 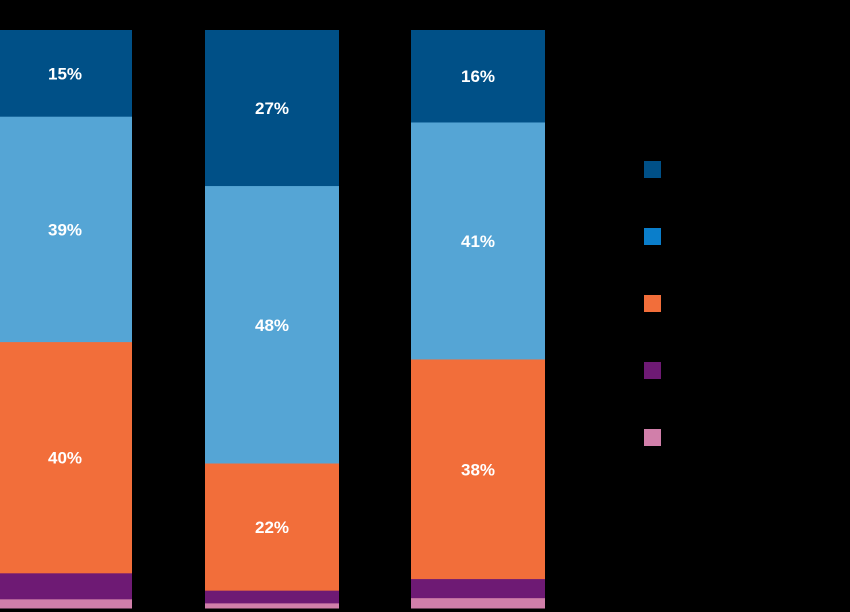 I want to click on segment-value-label: 38%, so click(x=478, y=469).